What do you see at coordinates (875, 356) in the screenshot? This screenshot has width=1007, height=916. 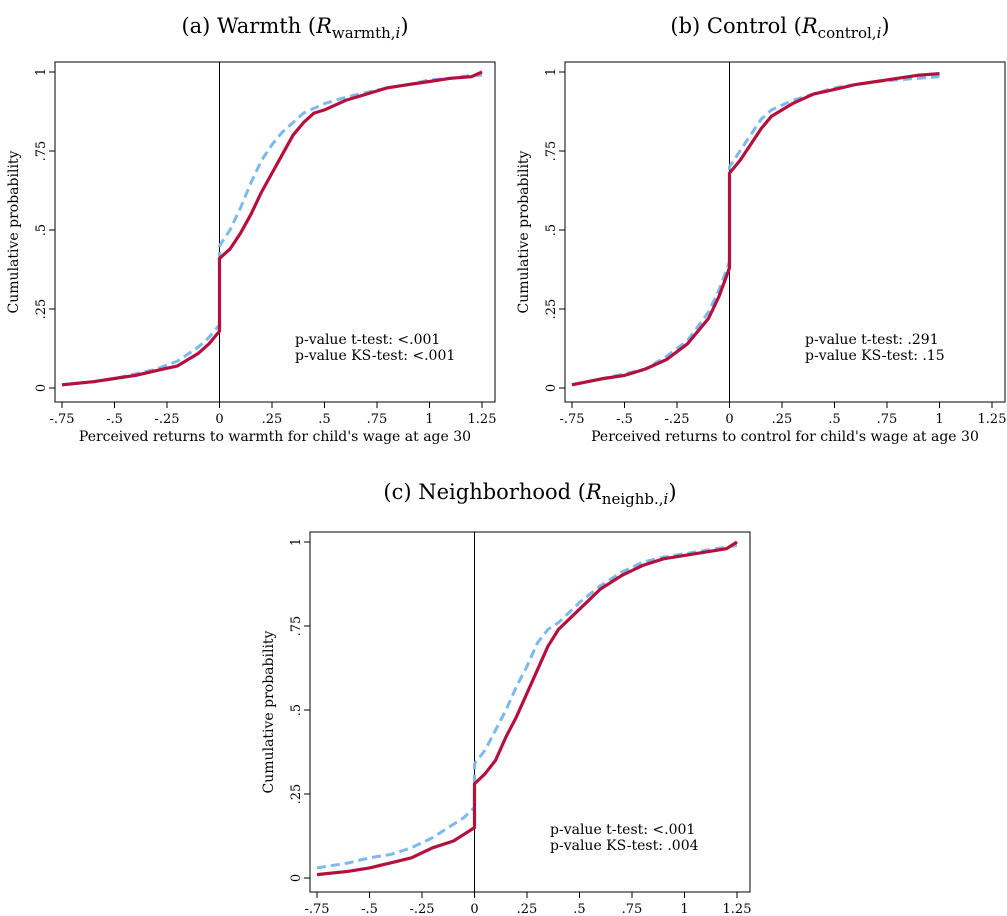 I see `pvalue-annotation: p-value KS-test: .15` at bounding box center [875, 356].